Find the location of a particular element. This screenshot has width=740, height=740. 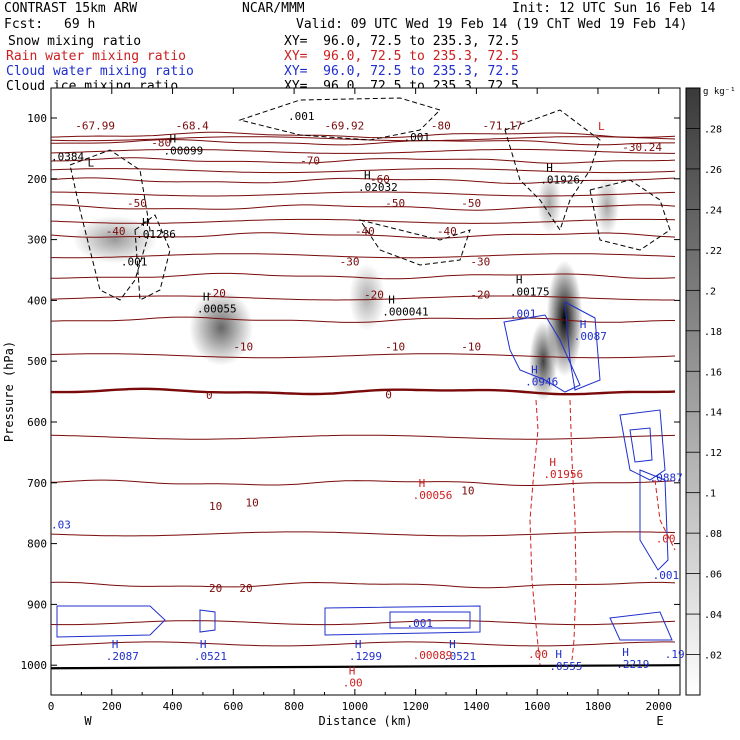

y-tick-label: 700 is located at coordinates (37, 483).